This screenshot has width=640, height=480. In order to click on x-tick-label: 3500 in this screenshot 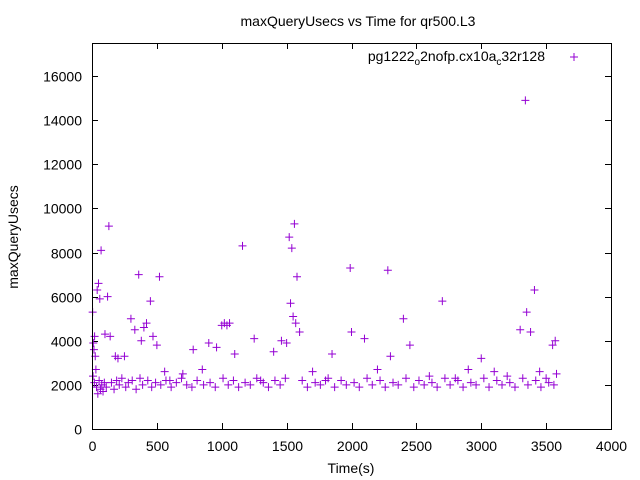, I will do `click(546, 446)`.